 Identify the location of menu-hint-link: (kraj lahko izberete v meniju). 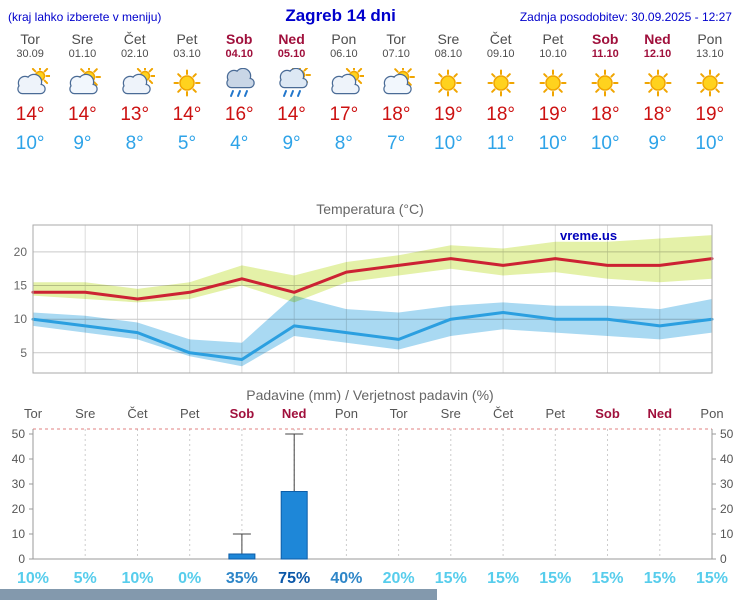
(85, 17).